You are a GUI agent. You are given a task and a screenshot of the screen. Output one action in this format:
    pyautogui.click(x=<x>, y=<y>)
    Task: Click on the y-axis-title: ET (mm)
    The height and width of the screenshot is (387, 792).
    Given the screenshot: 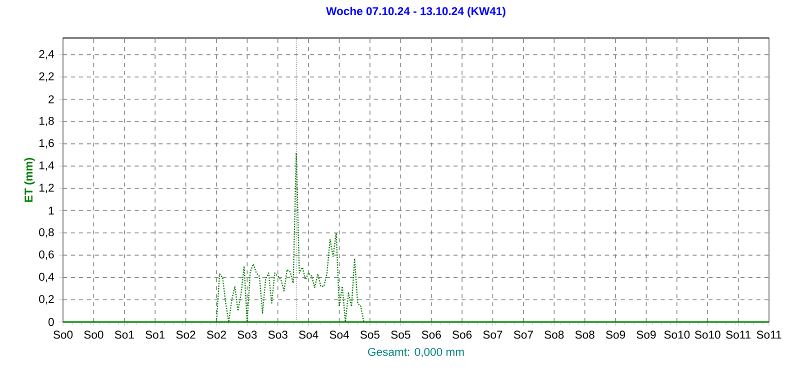 What is the action you would take?
    pyautogui.click(x=29, y=180)
    